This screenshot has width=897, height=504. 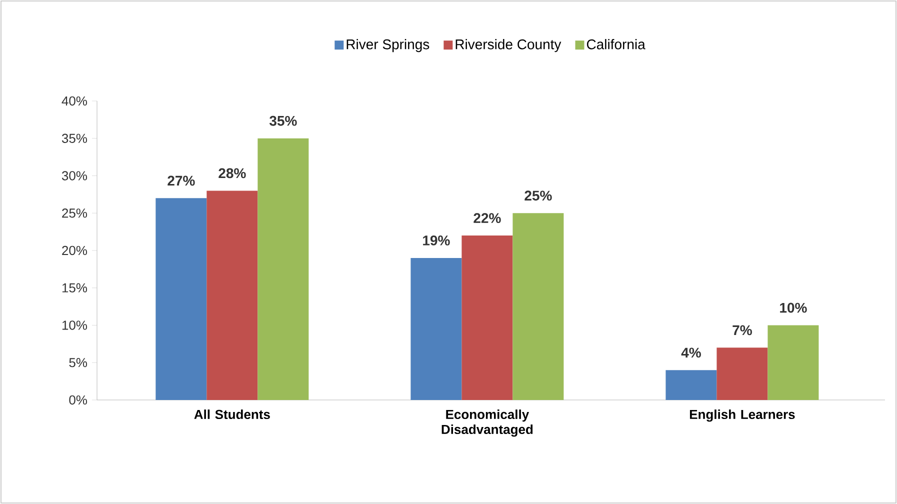 I want to click on data-label: 10%, so click(x=793, y=307).